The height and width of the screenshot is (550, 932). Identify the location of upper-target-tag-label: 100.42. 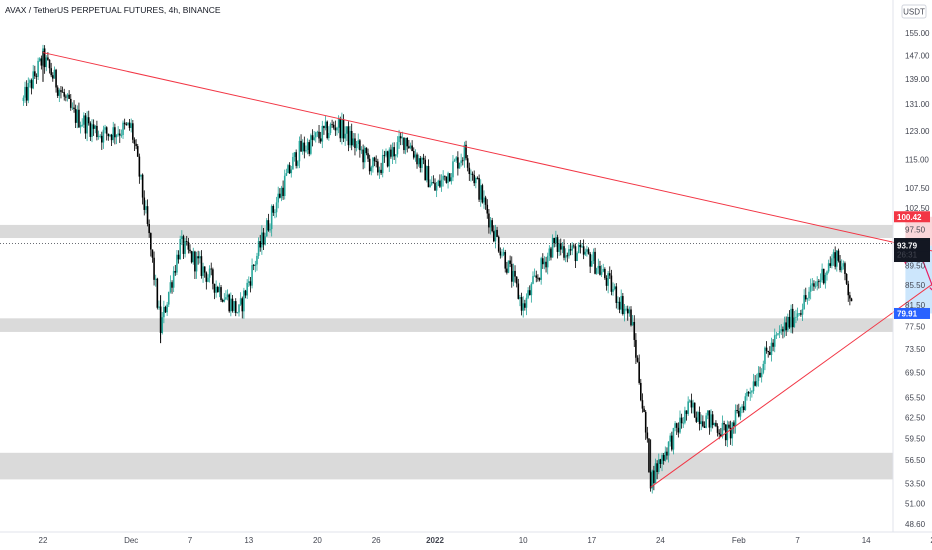
(909, 217).